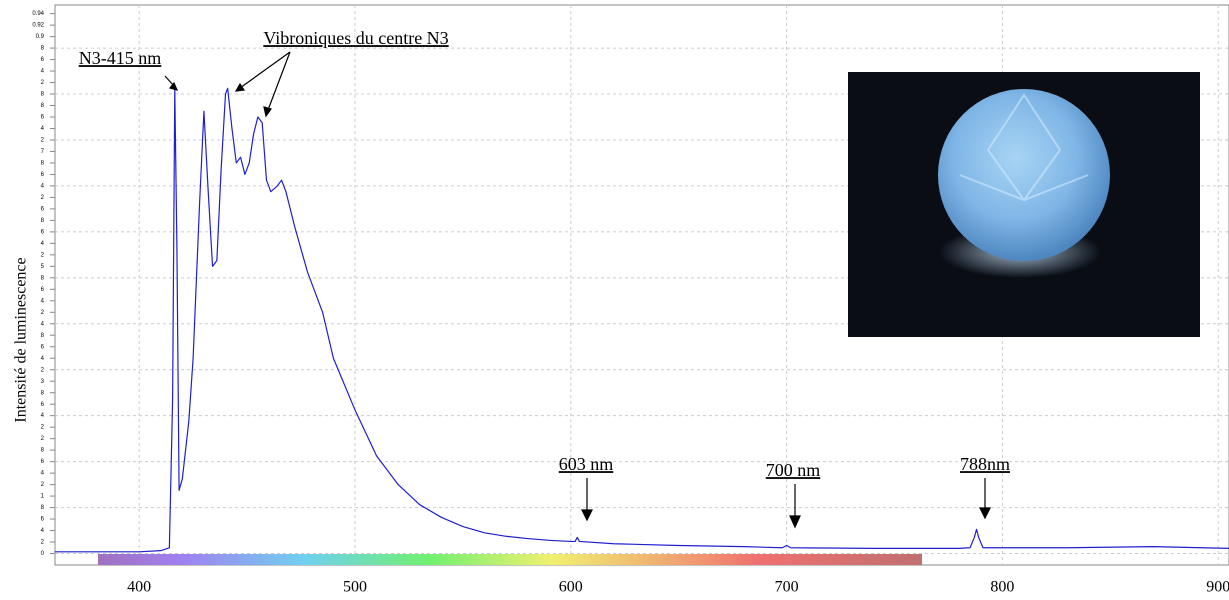  I want to click on photo-facets, so click(1024, 147).